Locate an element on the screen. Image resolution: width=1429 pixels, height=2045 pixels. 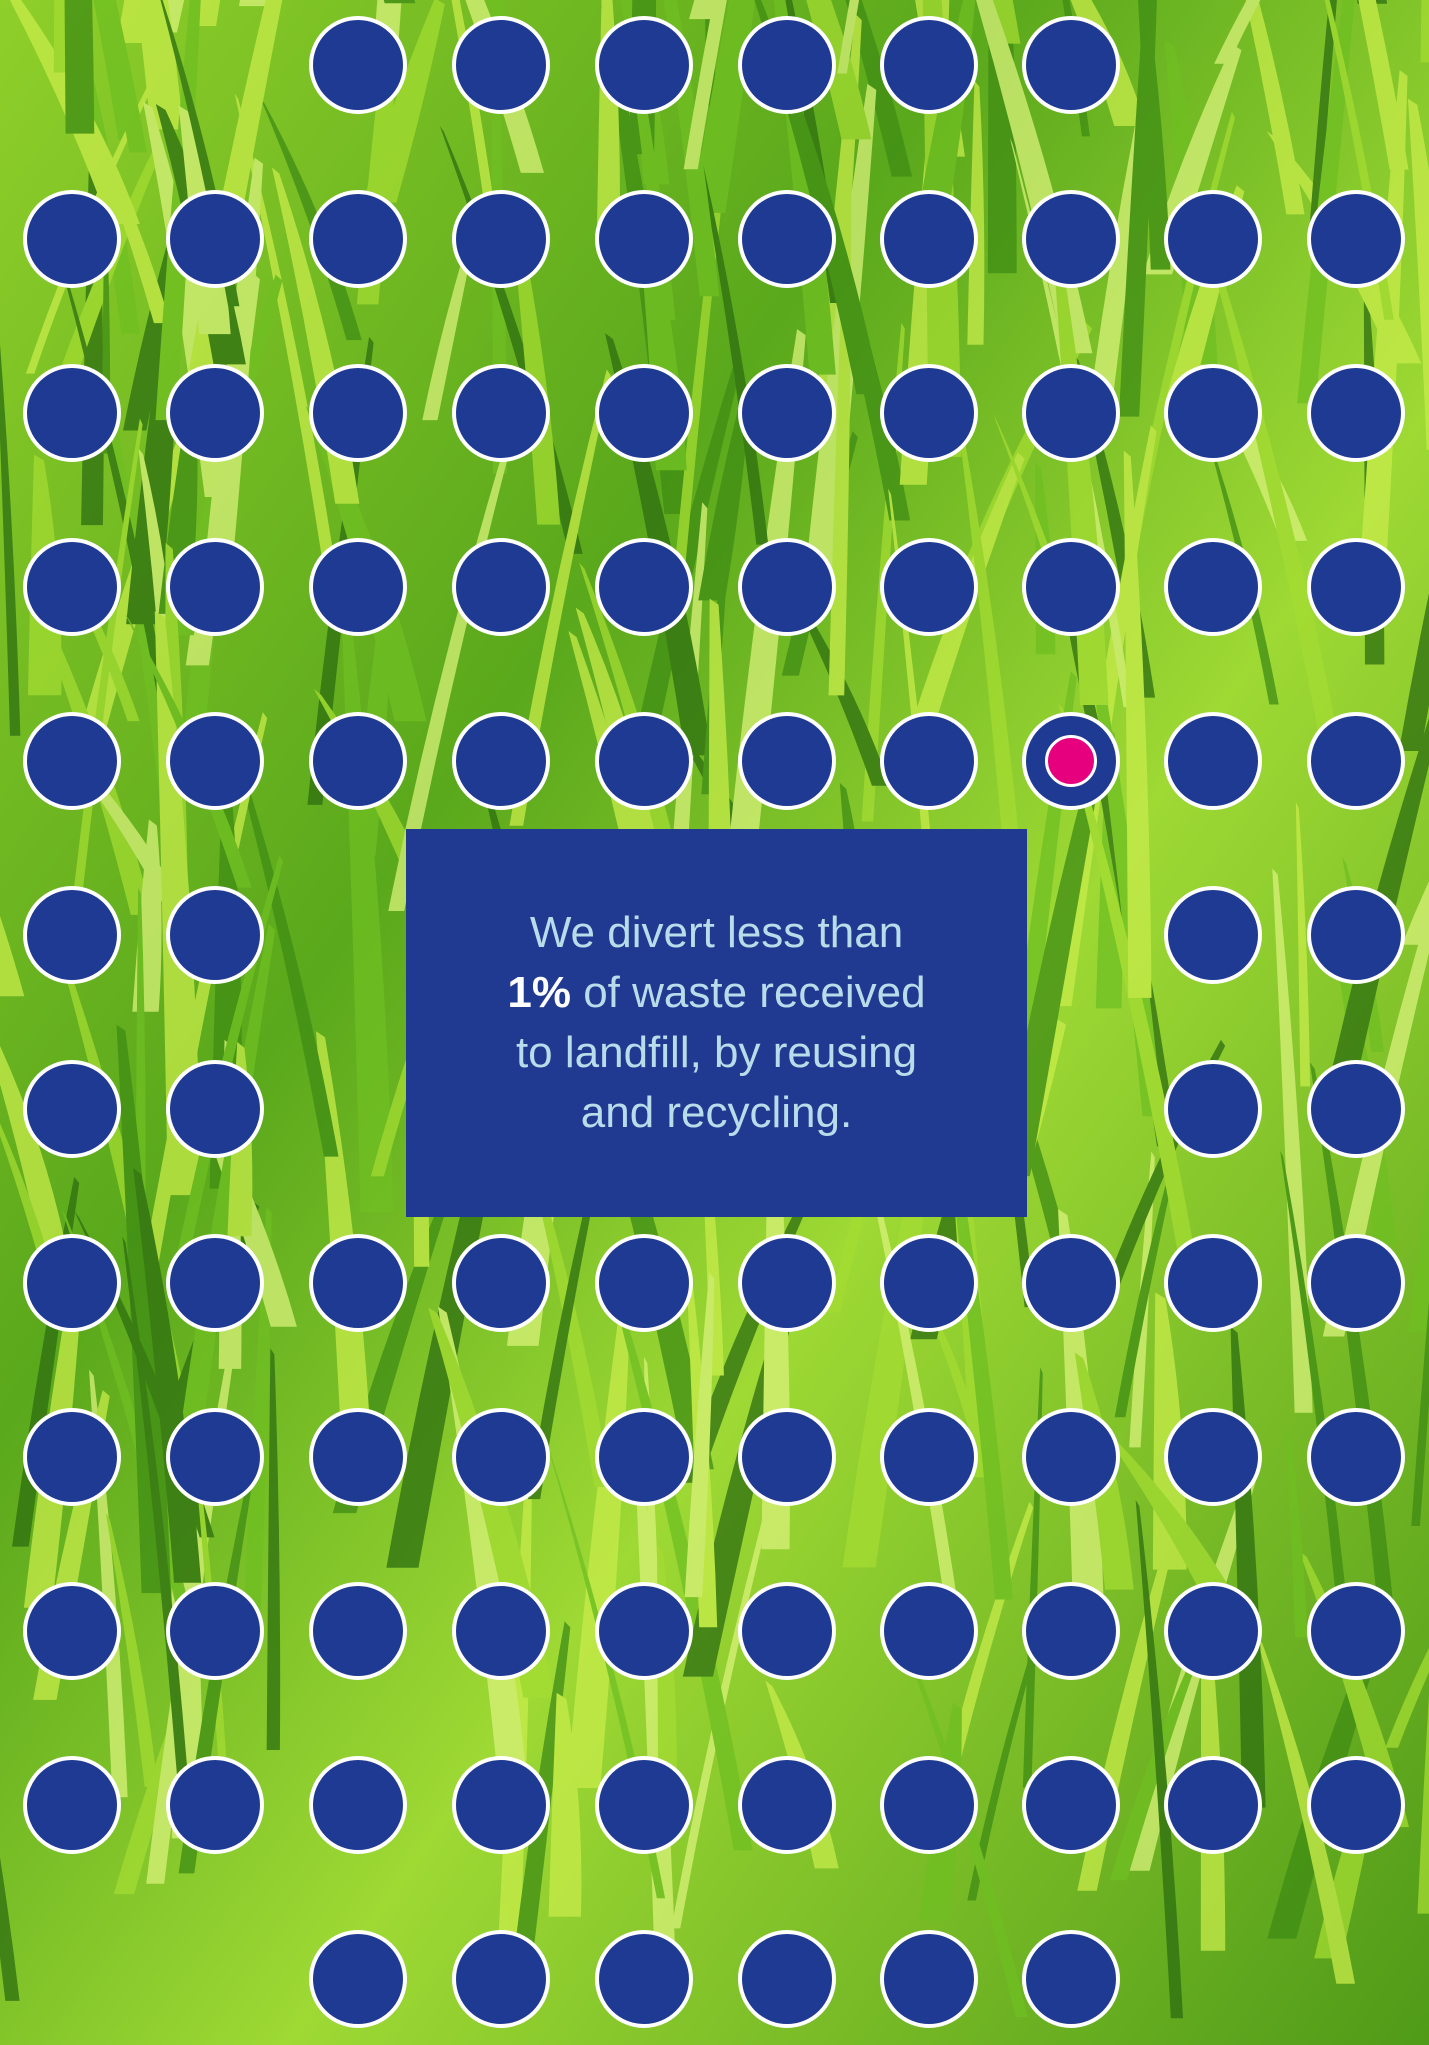
highlighted-dot-icon is located at coordinates (1071, 761).